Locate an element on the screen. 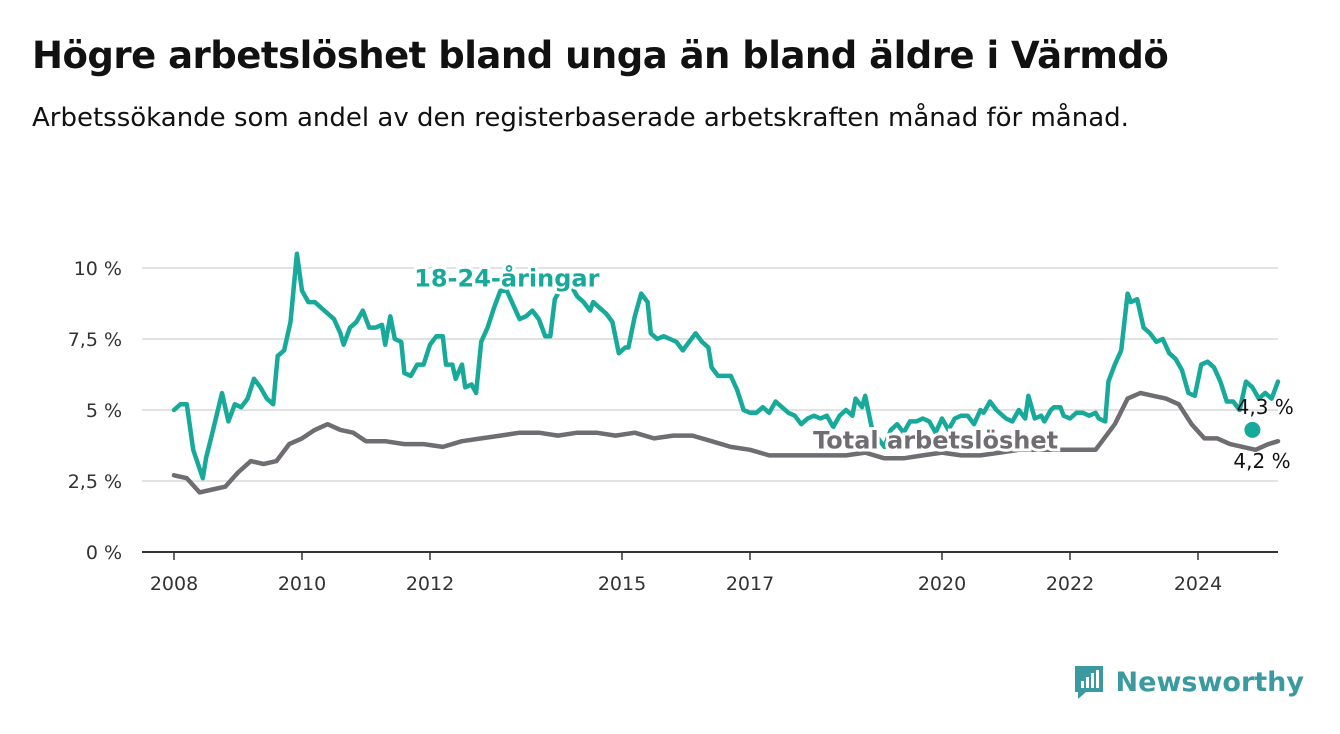 The height and width of the screenshot is (734, 1340). series-end-point-youth is located at coordinates (1252, 429).